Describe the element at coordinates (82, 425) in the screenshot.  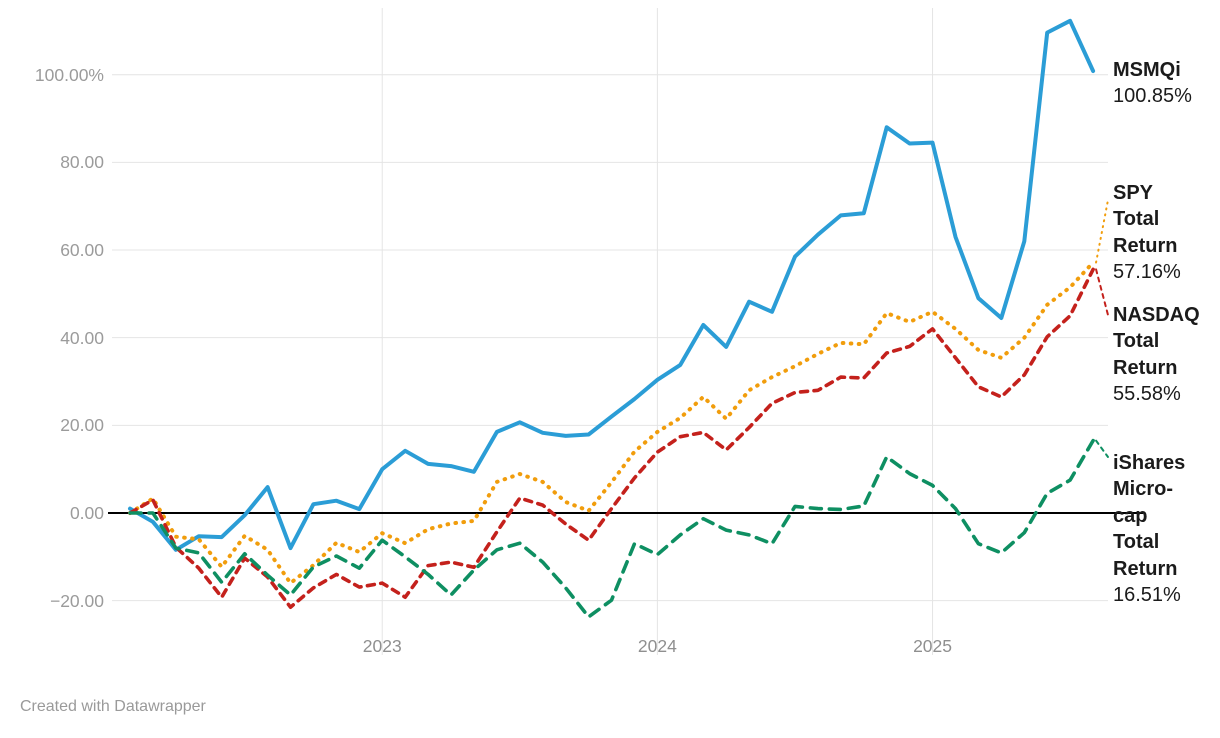
I see `y-axis-tick-label: 20.00` at that location.